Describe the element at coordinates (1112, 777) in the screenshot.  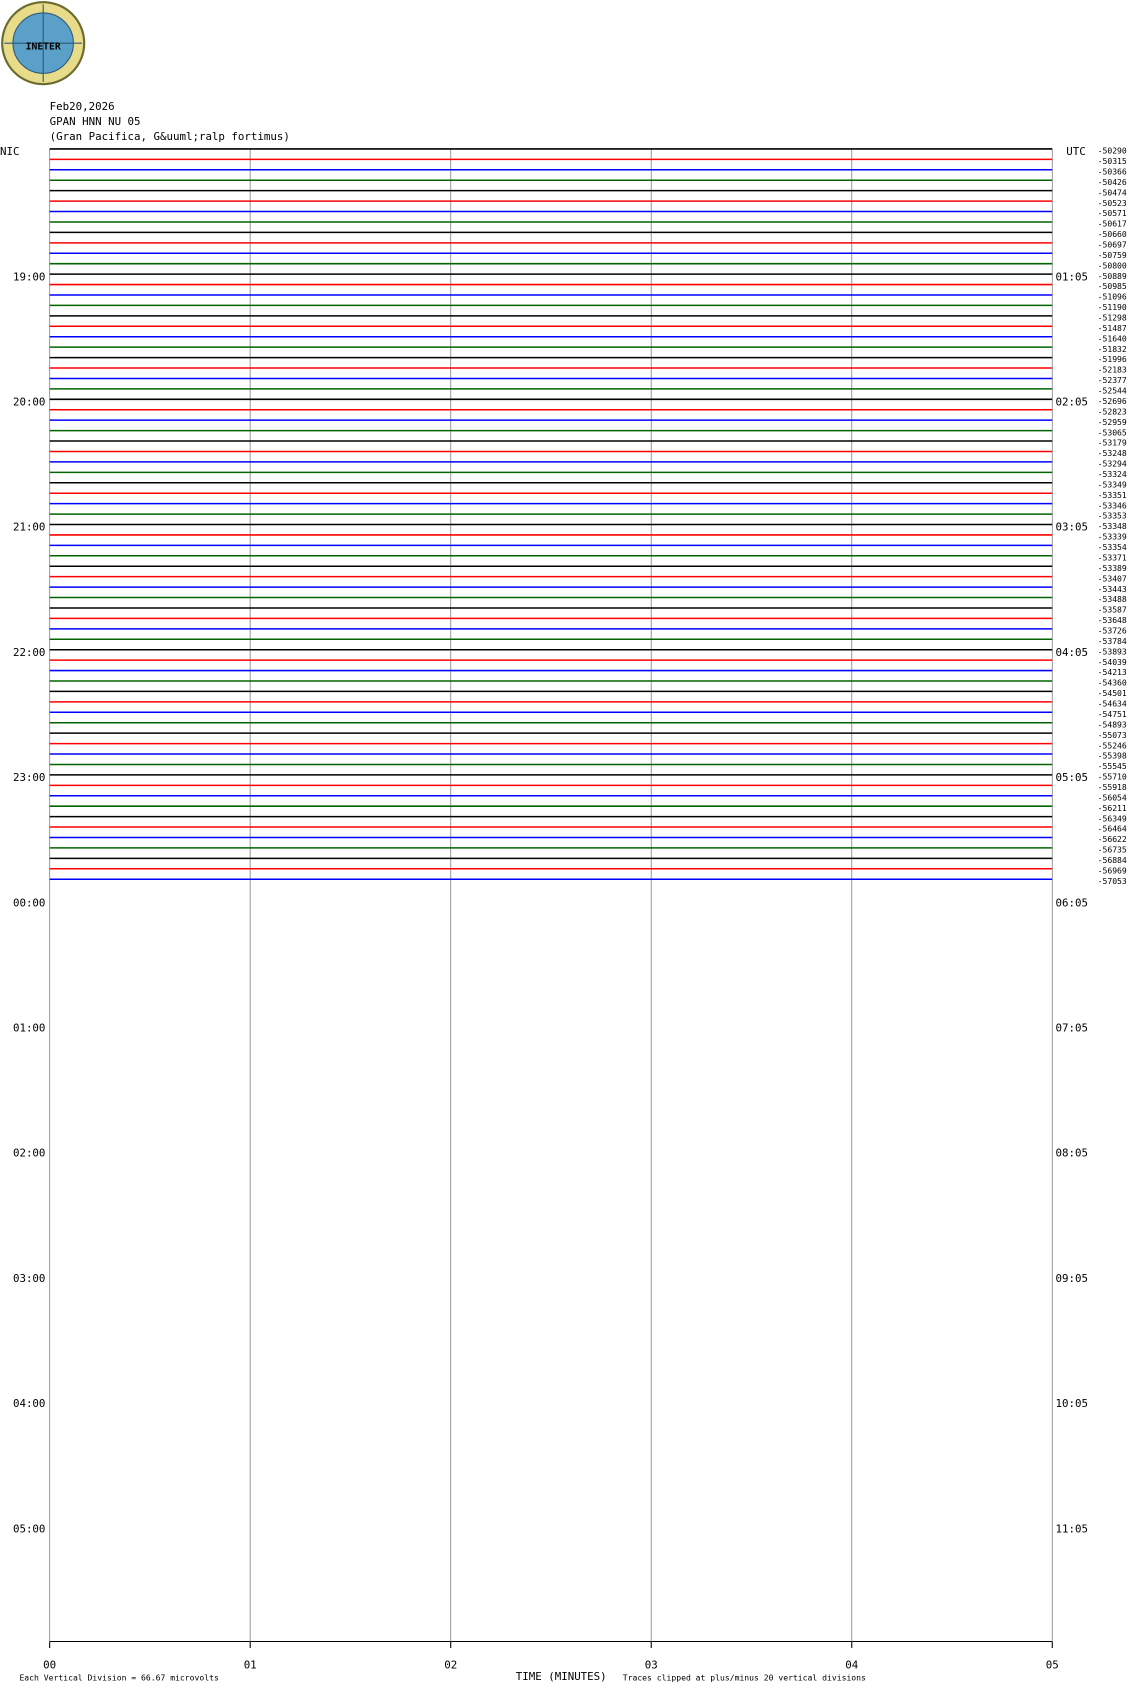
I see `trace-offset: -55710` at that location.